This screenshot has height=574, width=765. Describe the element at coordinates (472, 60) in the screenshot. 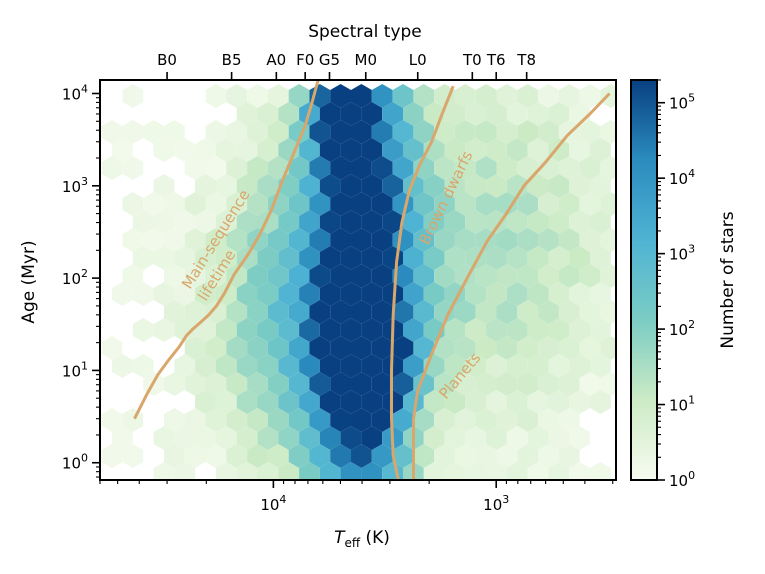

I see `spectral-tick-label: T0` at that location.